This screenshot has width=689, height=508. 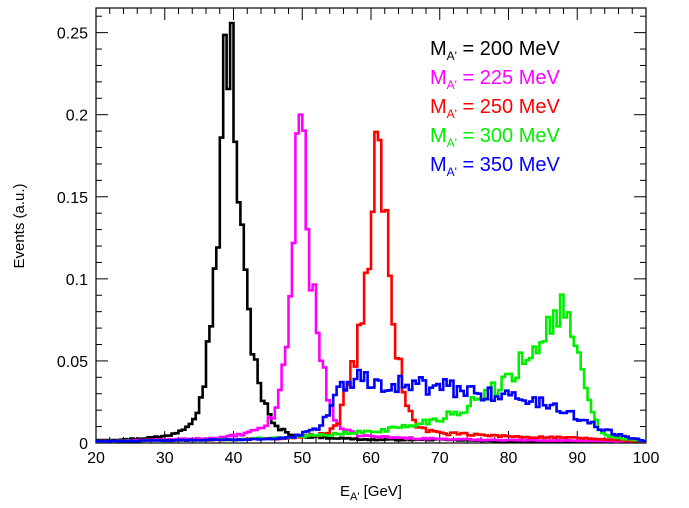 What do you see at coordinates (495, 79) in the screenshot?
I see `legend-entry-2: MA' = 225 MeV` at bounding box center [495, 79].